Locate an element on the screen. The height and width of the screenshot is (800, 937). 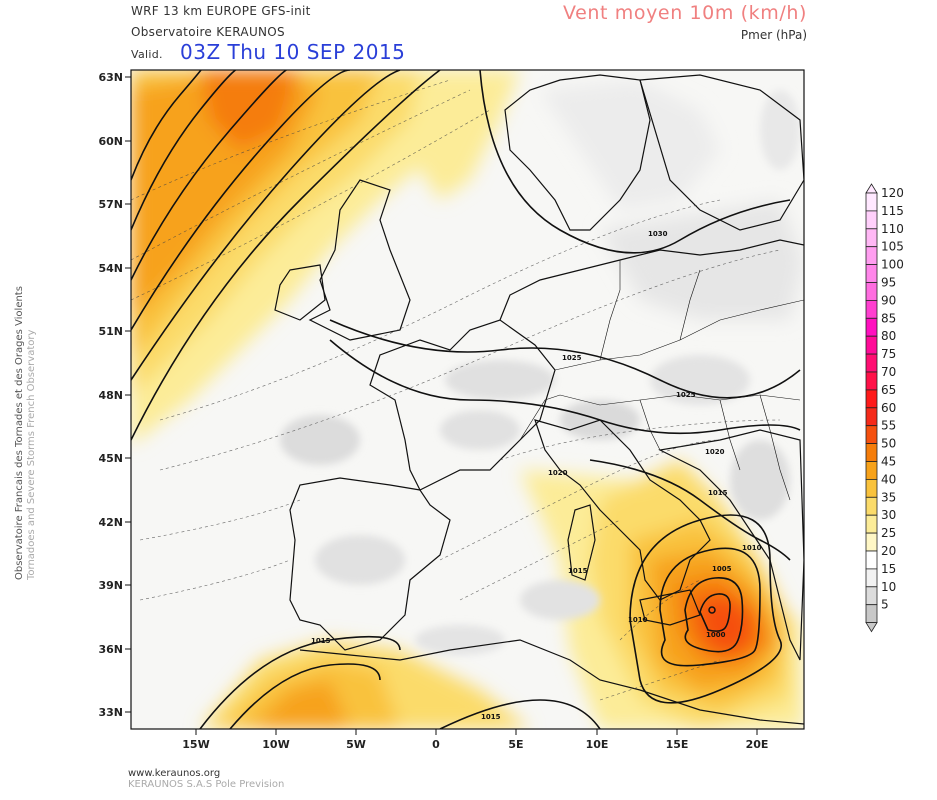
colorbar-label: 65 is located at coordinates (888, 390).